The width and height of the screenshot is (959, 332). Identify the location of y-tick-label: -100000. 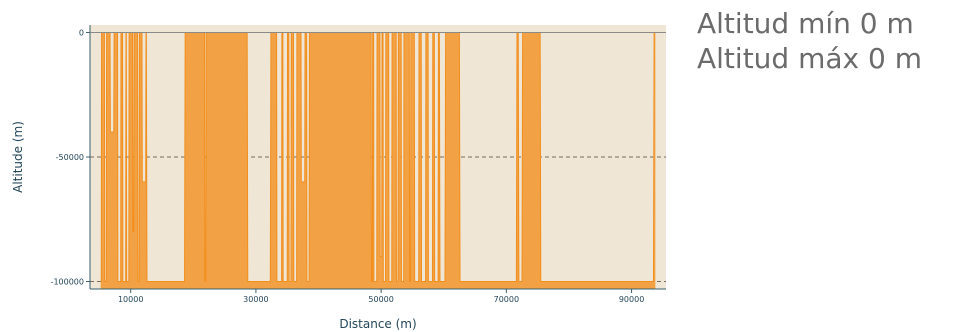
(67, 282).